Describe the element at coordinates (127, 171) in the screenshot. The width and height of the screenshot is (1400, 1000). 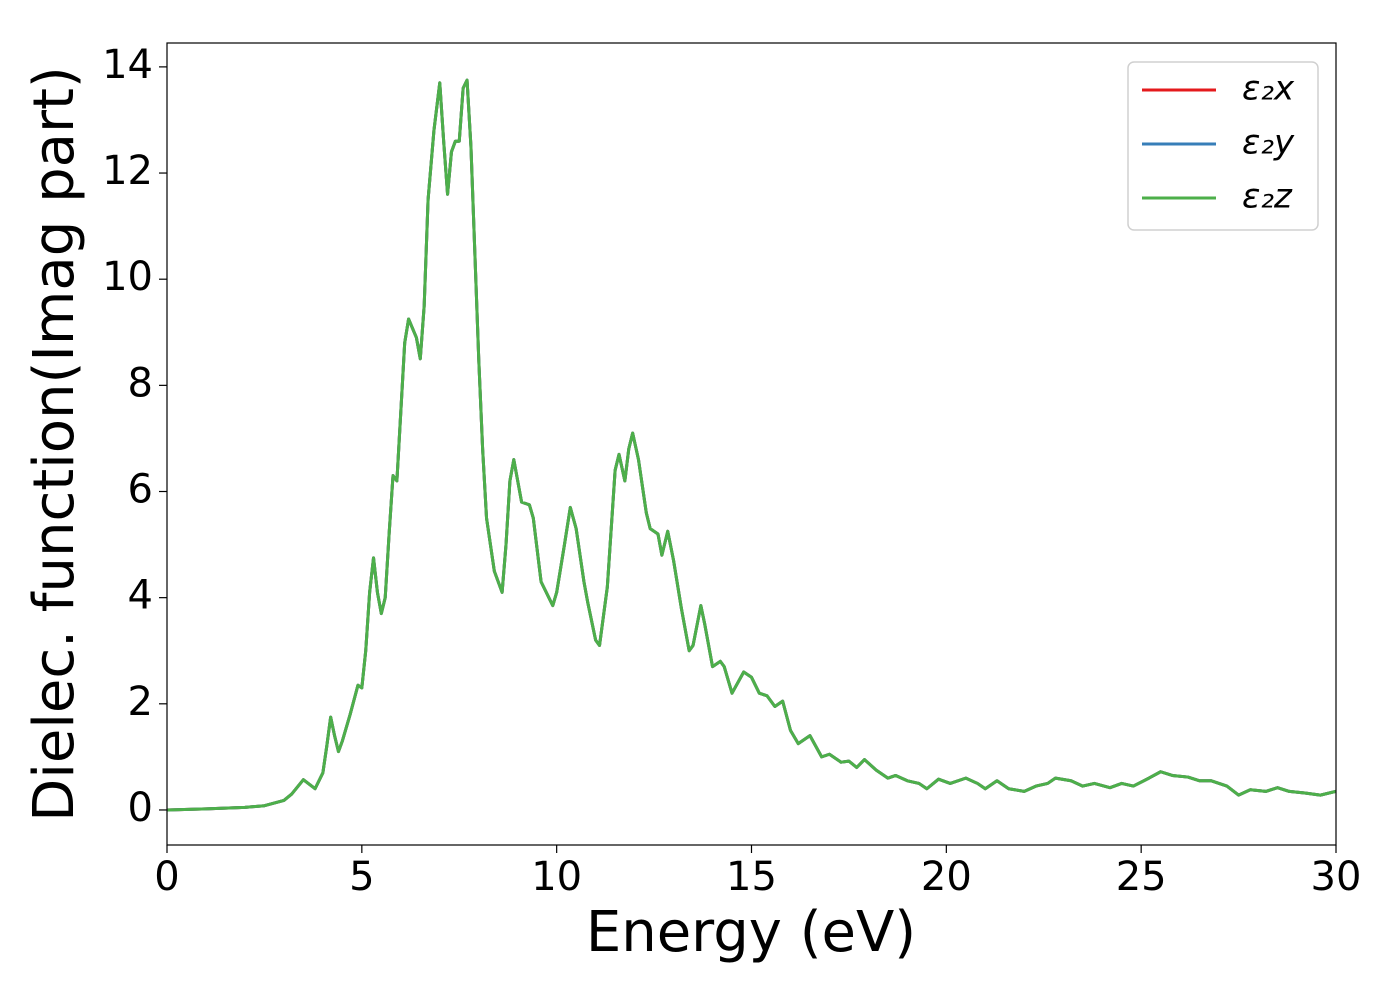
I see `y-tick-label: 12` at that location.